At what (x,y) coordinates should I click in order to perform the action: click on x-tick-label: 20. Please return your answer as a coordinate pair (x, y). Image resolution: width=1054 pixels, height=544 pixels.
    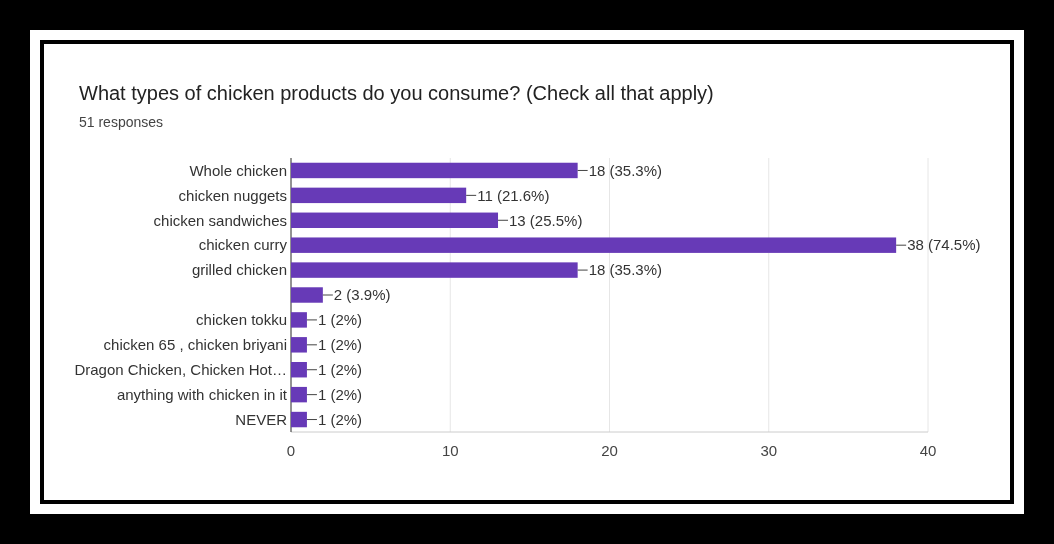
    Looking at the image, I should click on (609, 450).